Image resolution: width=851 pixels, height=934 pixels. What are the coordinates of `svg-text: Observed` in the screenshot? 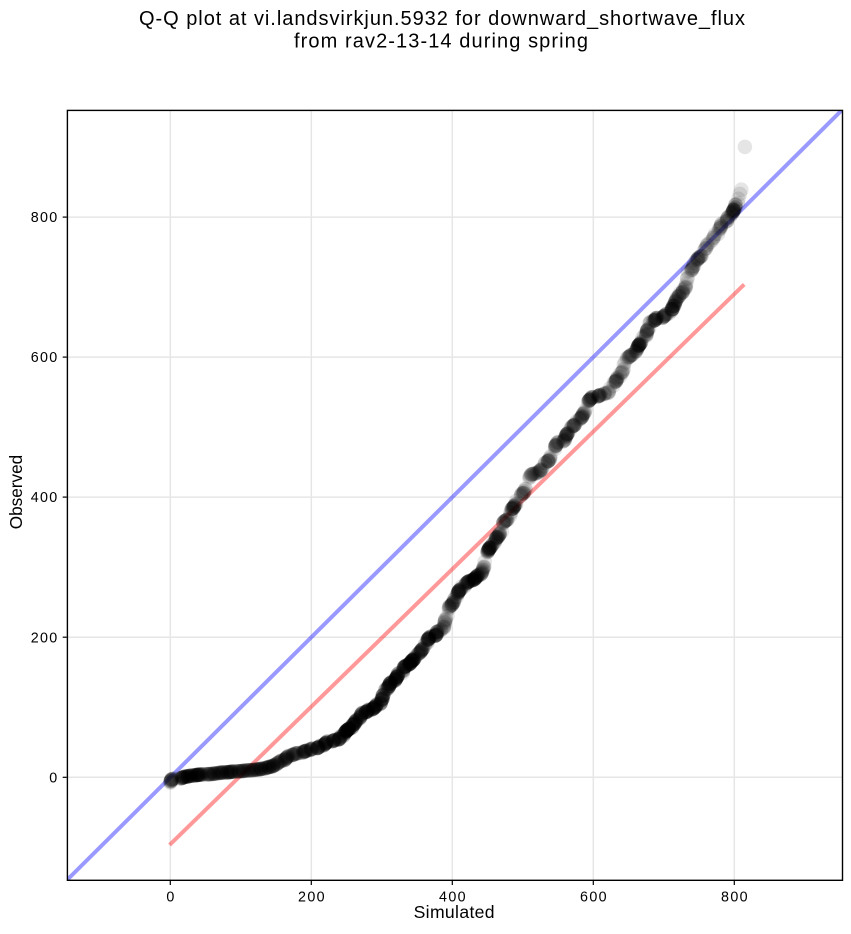 It's located at (16, 492).